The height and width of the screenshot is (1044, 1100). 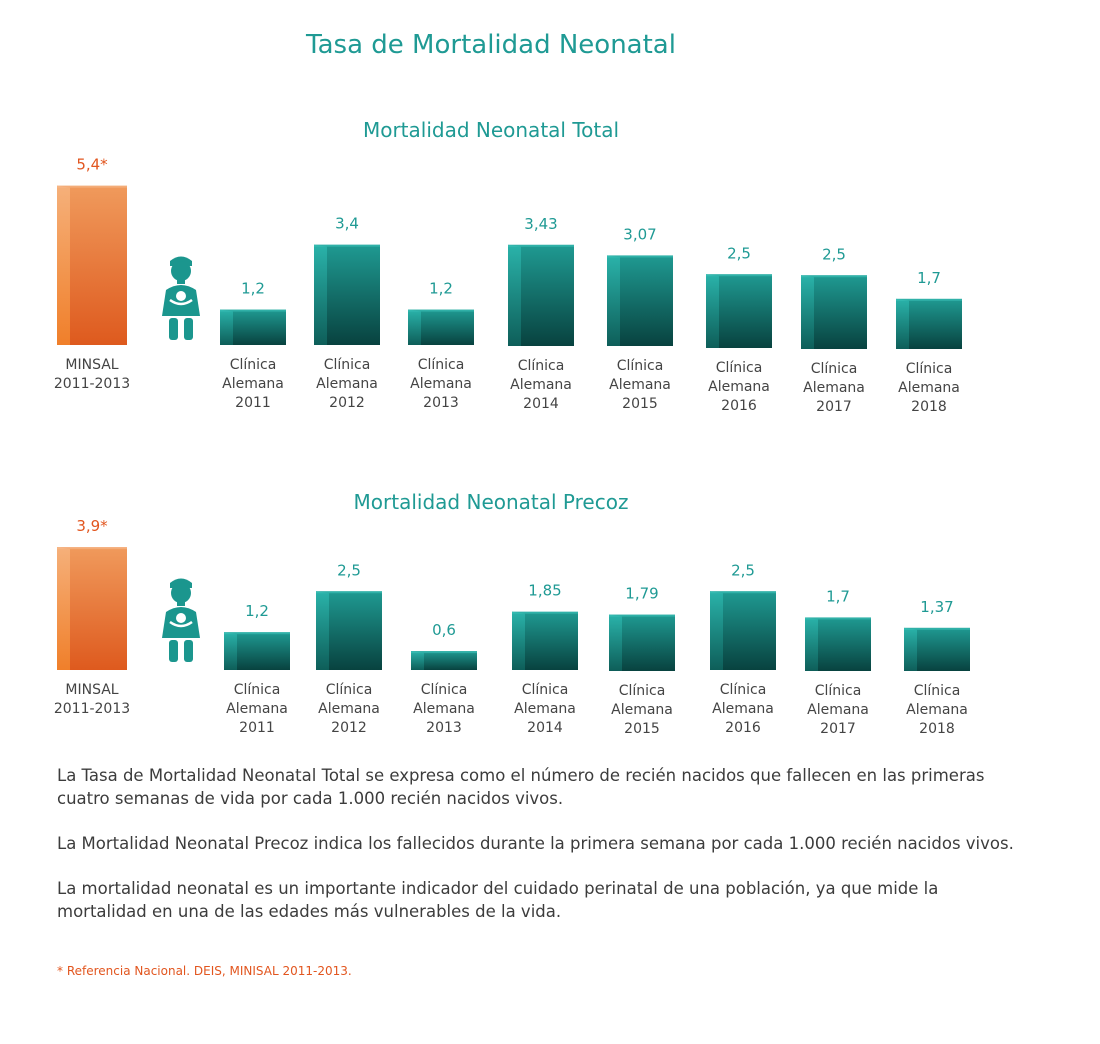 I want to click on bar-value-label: 1,37, so click(x=936, y=607).